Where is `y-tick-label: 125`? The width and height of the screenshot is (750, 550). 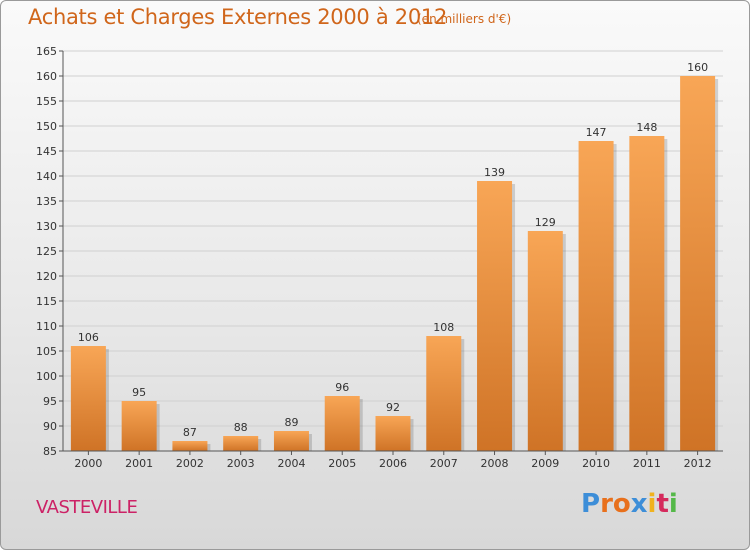
y-tick-label: 125 is located at coordinates (46, 251).